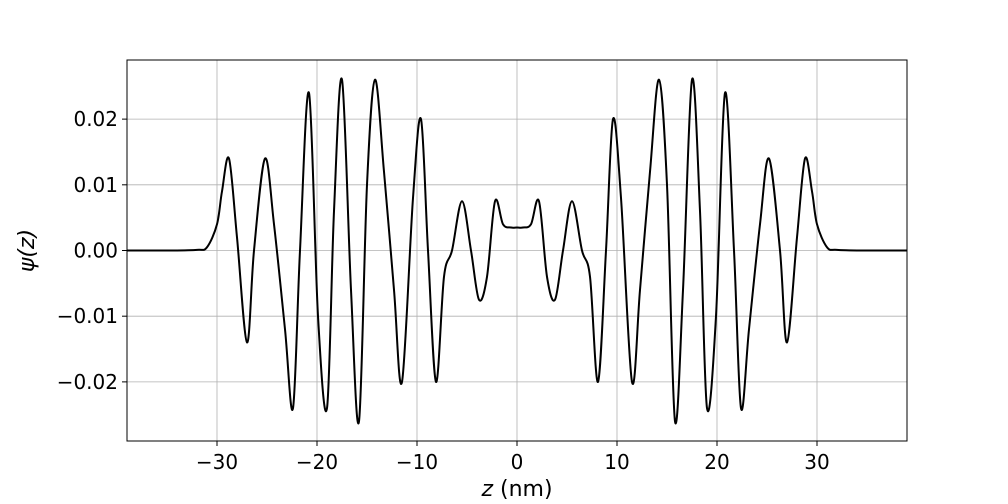  Describe the element at coordinates (87, 382) in the screenshot. I see `y-tick-label: −0.02` at that location.